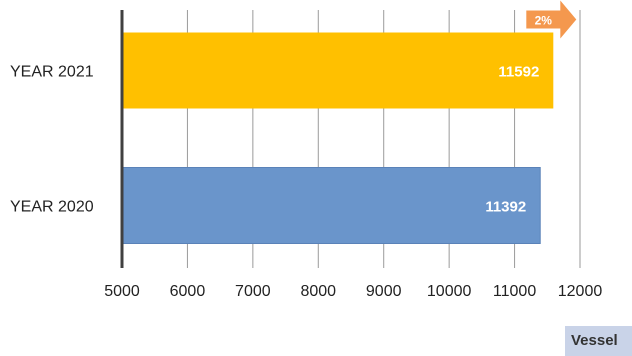 The width and height of the screenshot is (632, 356). What do you see at coordinates (449, 291) in the screenshot?
I see `x-tick-label: 10000` at bounding box center [449, 291].